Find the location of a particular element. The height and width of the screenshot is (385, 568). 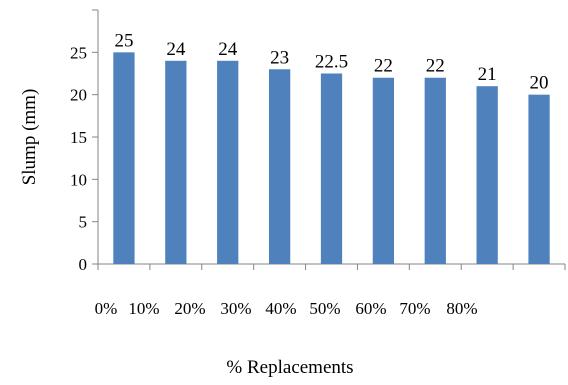

x-category-label: 10% is located at coordinates (143, 308).